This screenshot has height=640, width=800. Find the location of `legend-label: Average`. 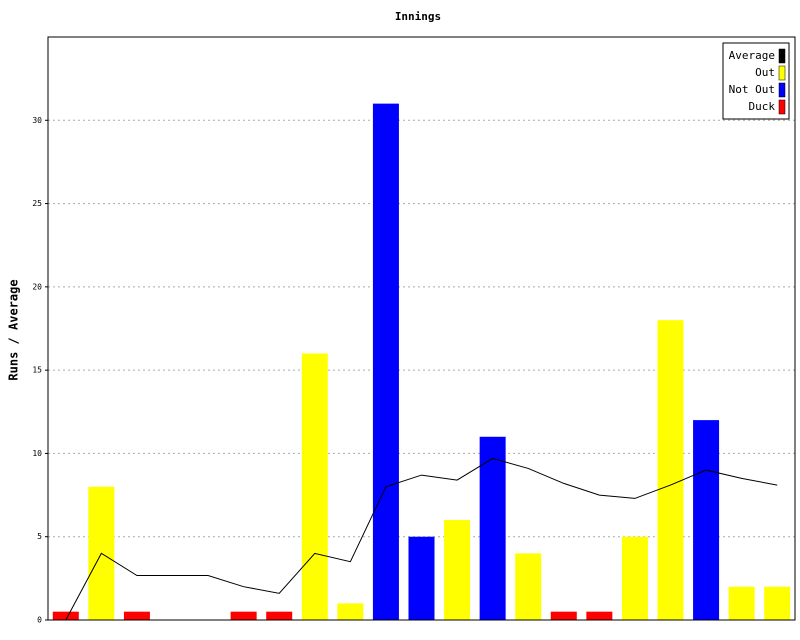

legend-label: Average is located at coordinates (752, 55).